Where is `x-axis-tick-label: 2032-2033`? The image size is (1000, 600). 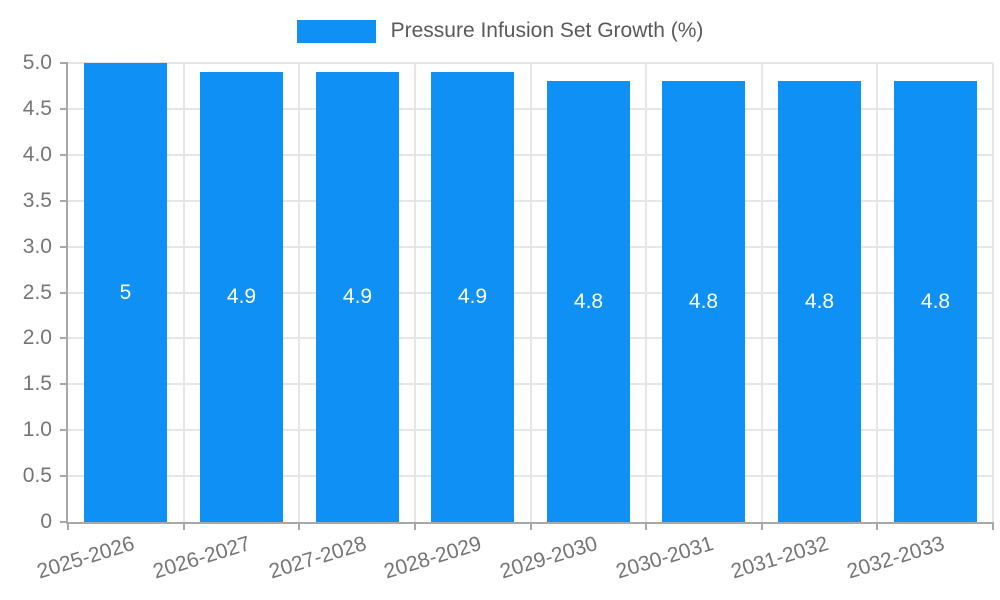 x-axis-tick-label: 2032-2033 is located at coordinates (895, 558).